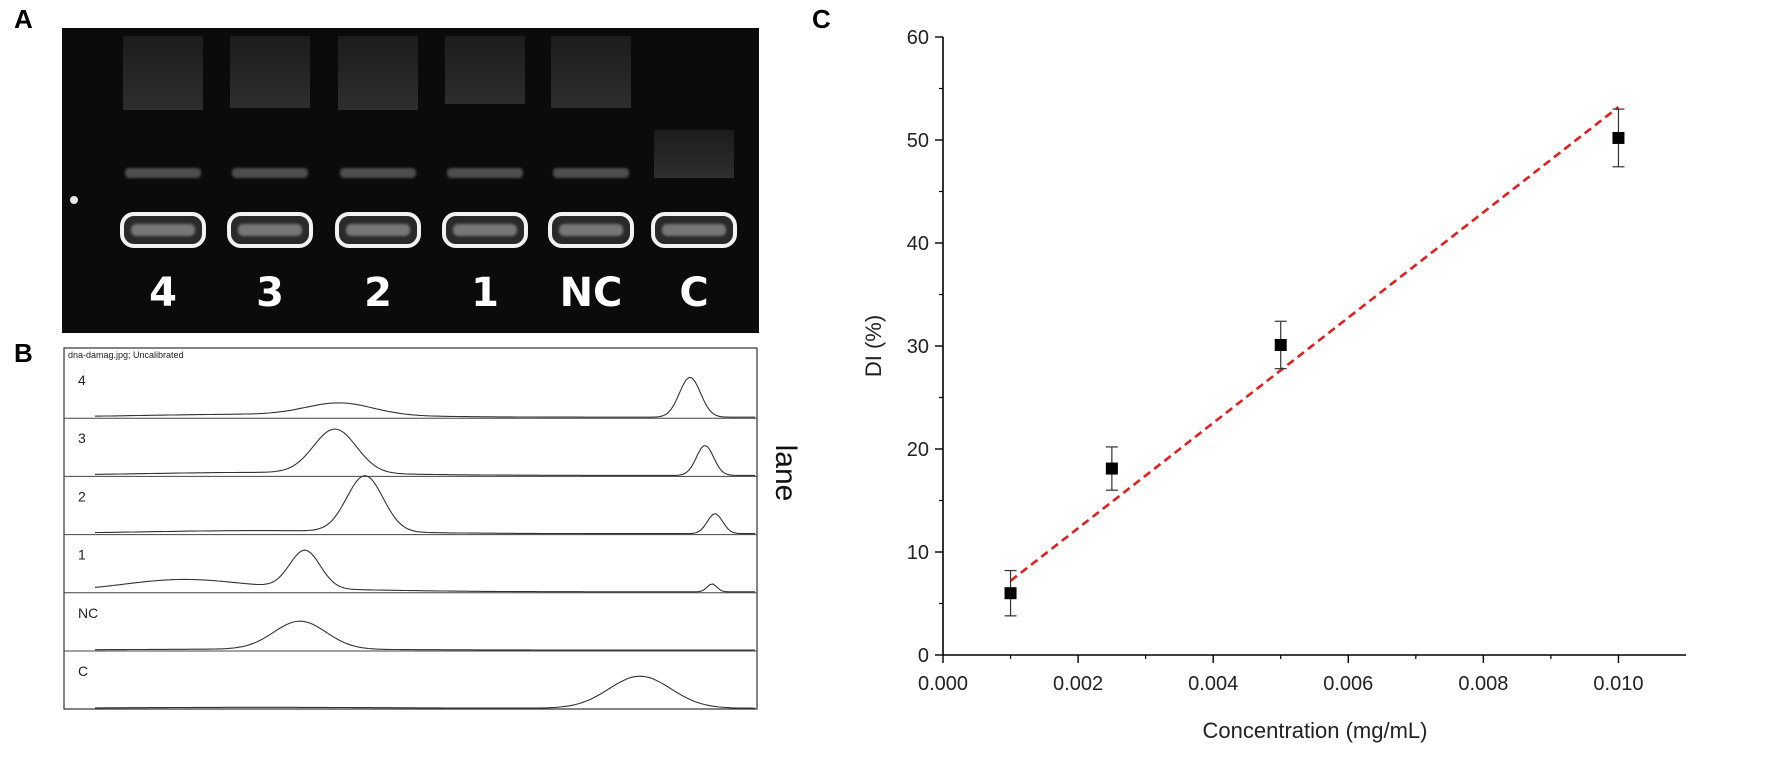 This screenshot has height=782, width=1772. Describe the element at coordinates (1315, 730) in the screenshot. I see `x-axis-label: Concentration (mg/mL)` at that location.